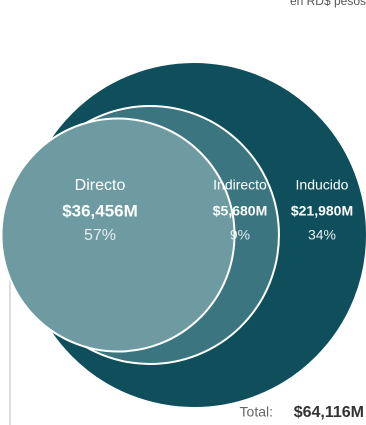 The image size is (366, 425). I want to click on subtitle: en RD$ pesos, so click(328, 4).